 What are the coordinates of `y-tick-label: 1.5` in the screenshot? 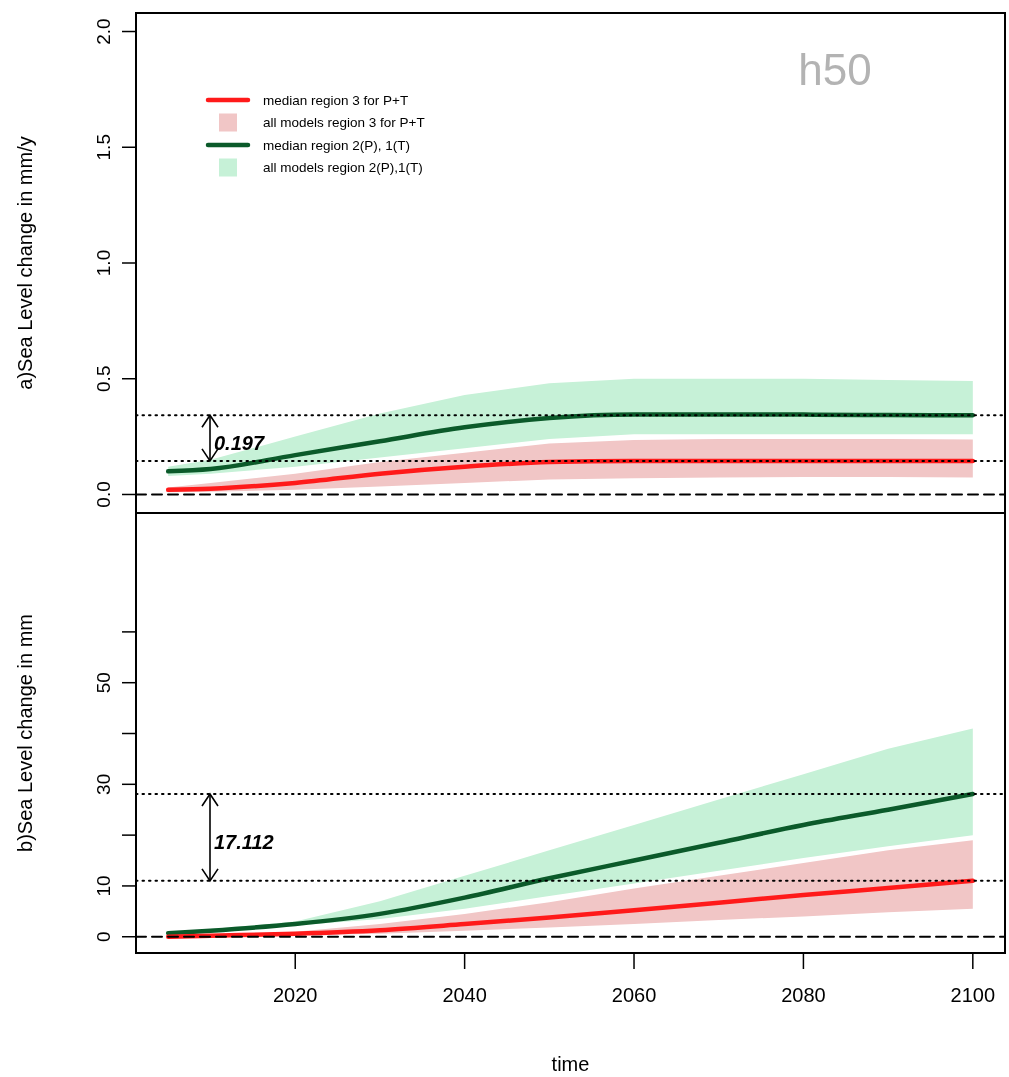 It's located at (103, 147).